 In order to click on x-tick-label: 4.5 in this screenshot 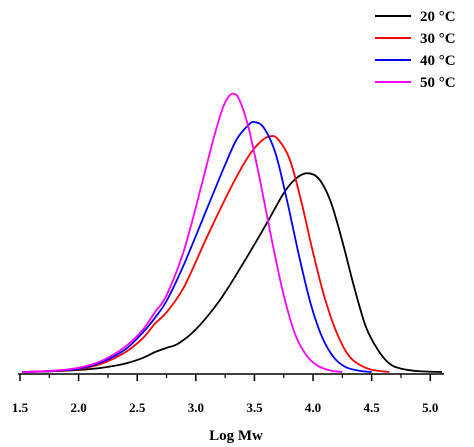, I will do `click(372, 407)`.